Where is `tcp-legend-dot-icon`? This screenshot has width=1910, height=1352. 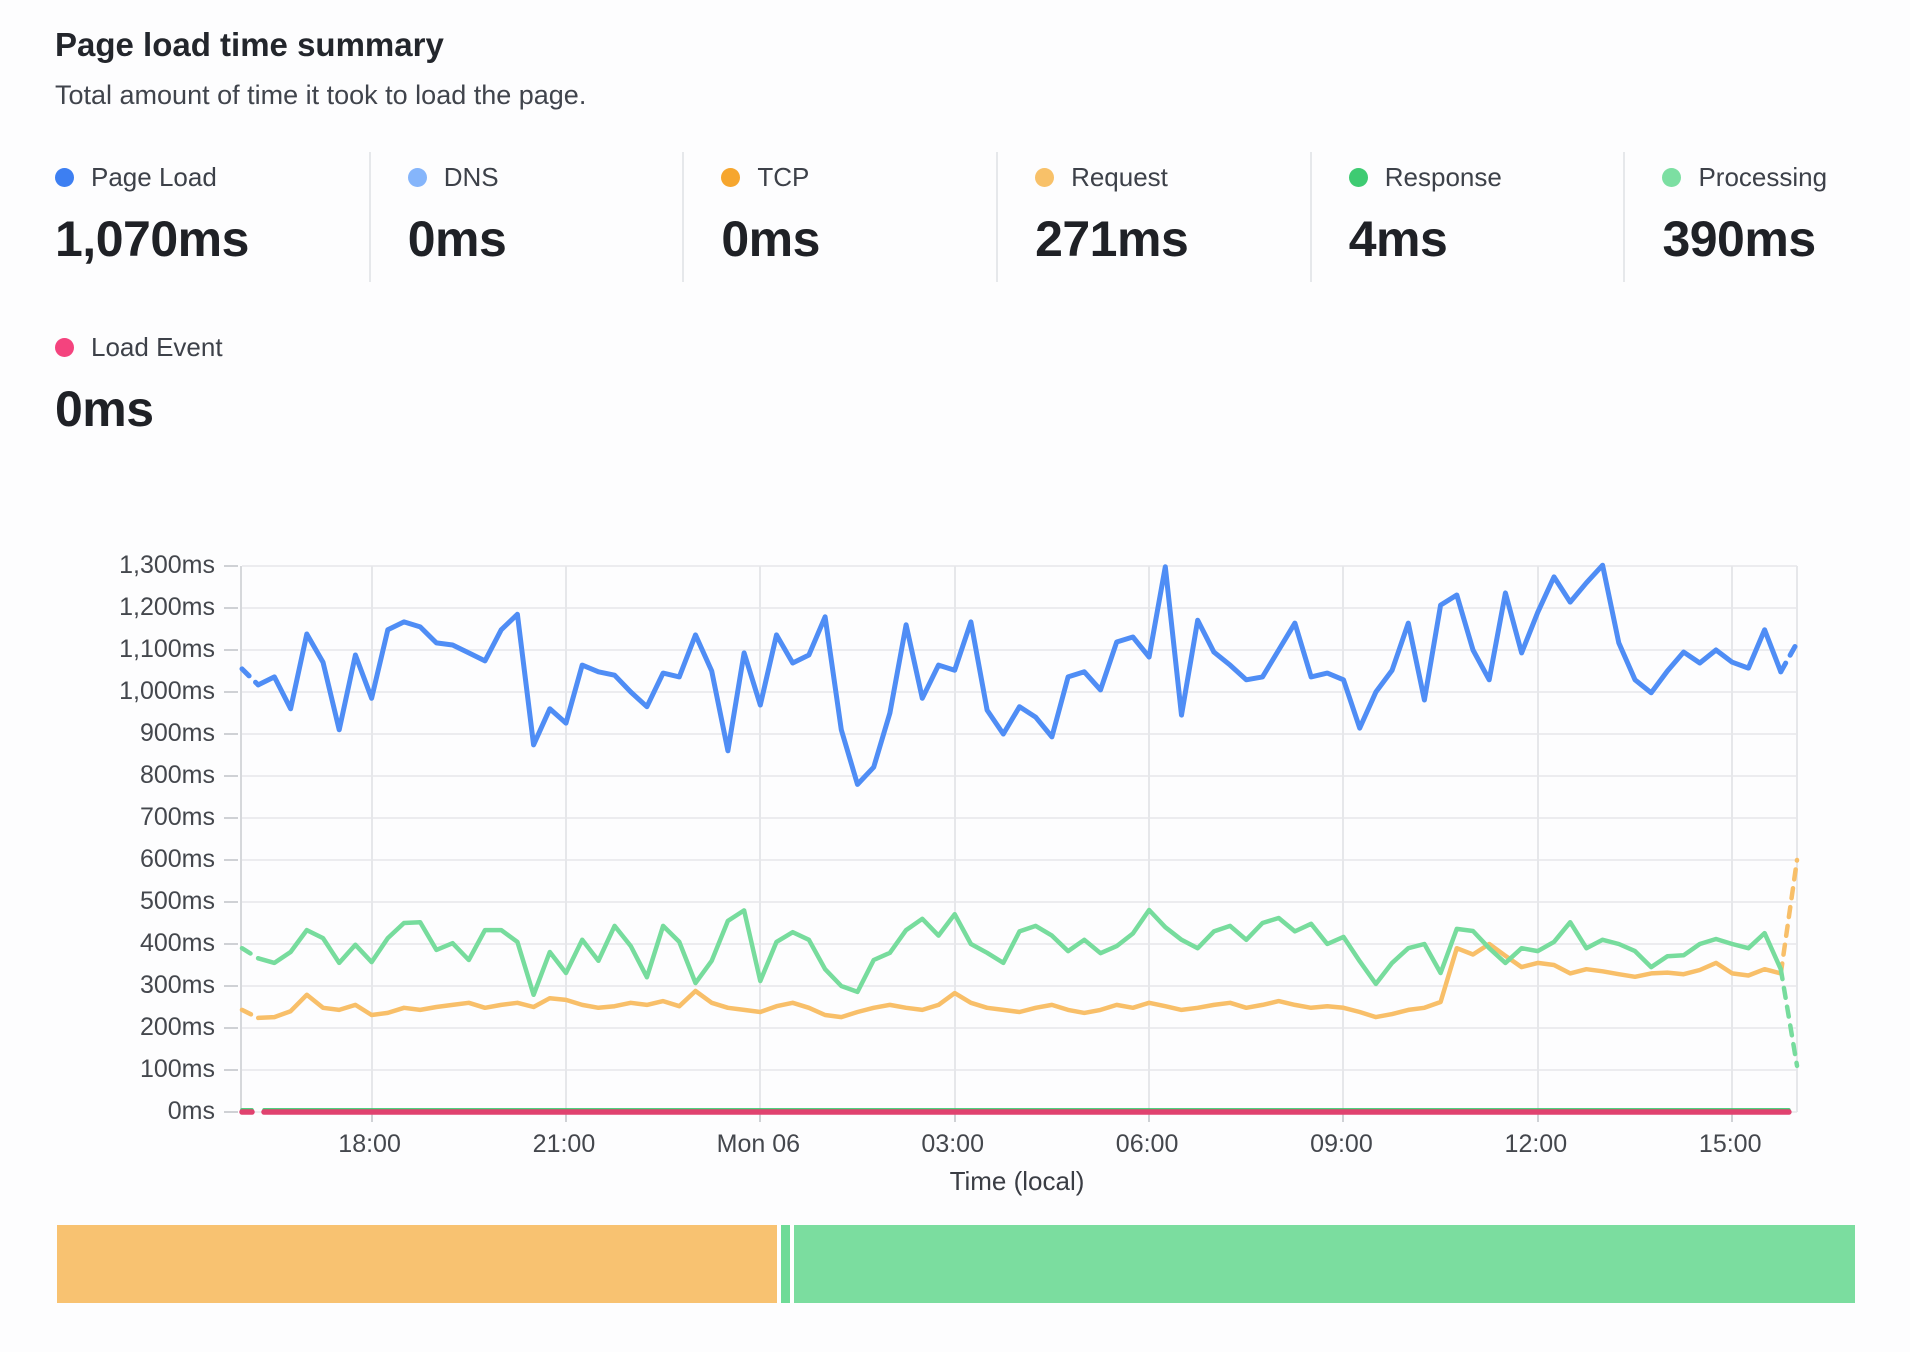
tcp-legend-dot-icon is located at coordinates (731, 177).